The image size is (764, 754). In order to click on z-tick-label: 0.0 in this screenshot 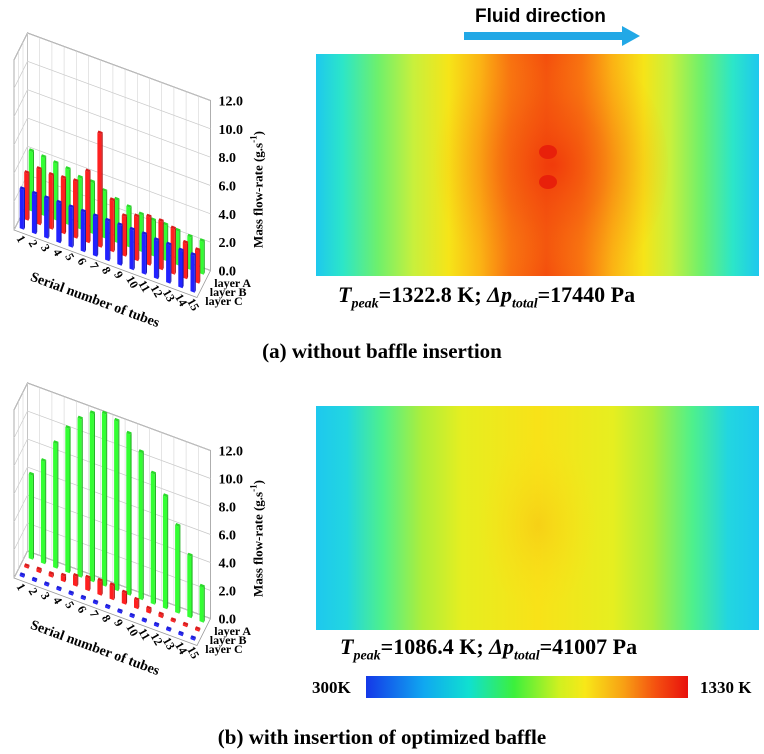, I will do `click(228, 272)`.